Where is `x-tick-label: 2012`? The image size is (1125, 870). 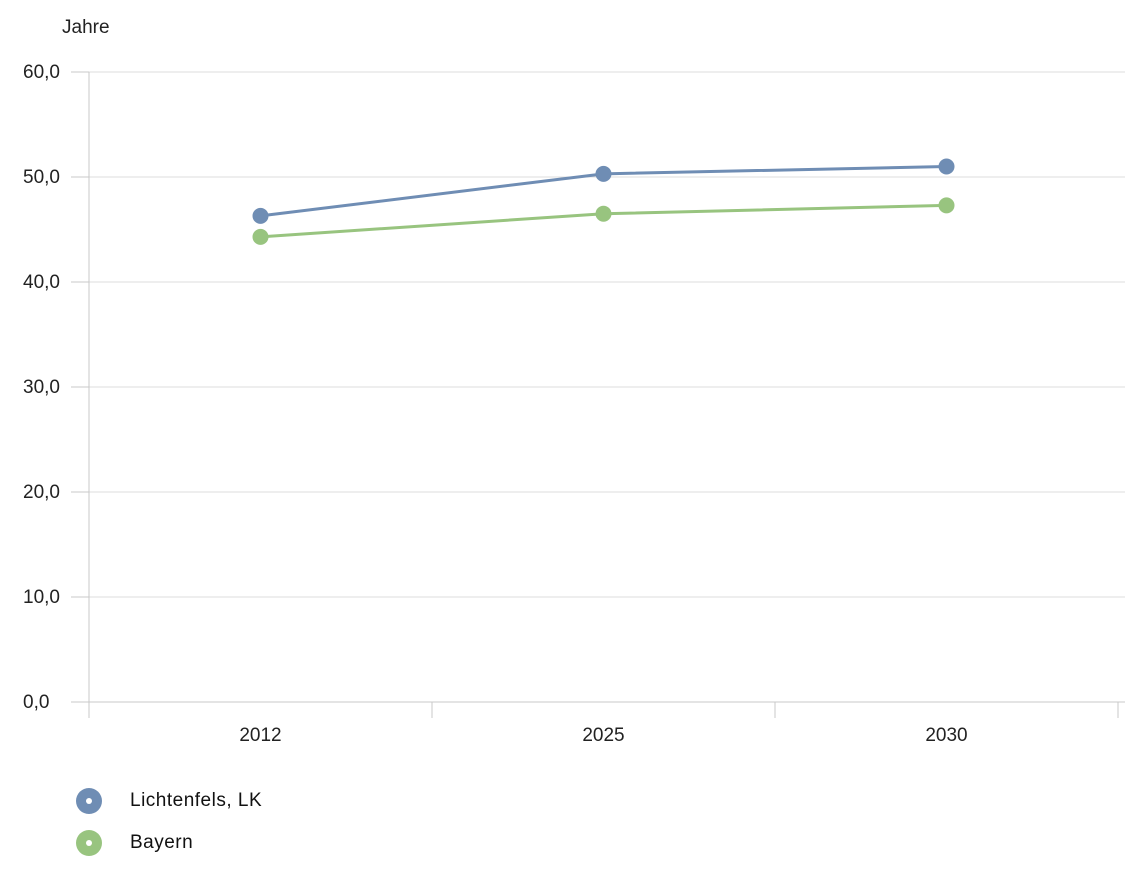
x-tick-label: 2012 is located at coordinates (260, 735).